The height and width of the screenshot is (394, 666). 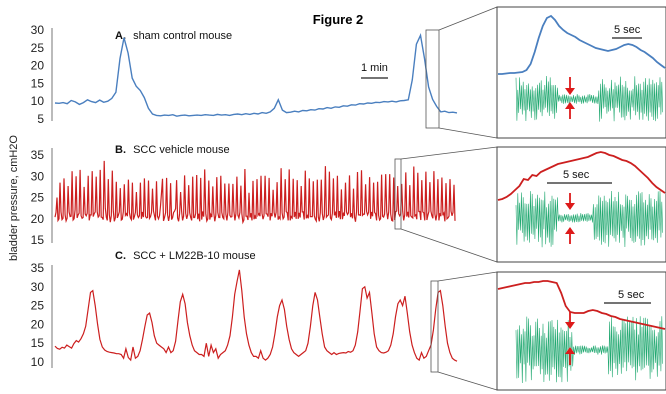 What do you see at coordinates (181, 150) in the screenshot?
I see `panel-b-title: SCC vehicle mouse` at bounding box center [181, 150].